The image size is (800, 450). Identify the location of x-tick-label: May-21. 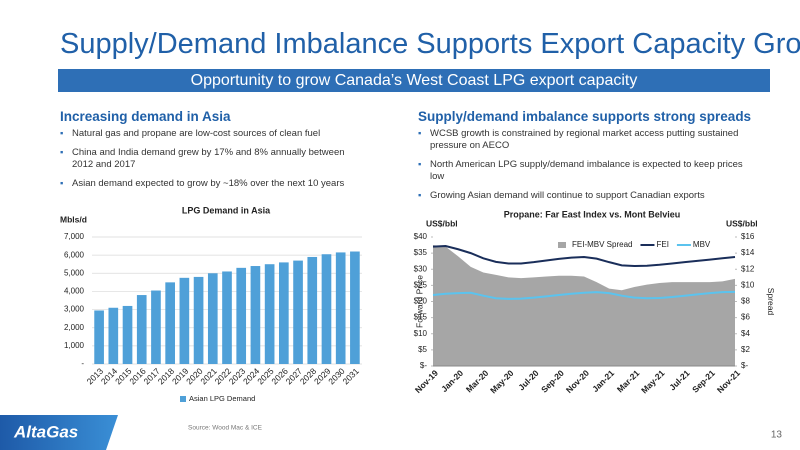
(653, 382).